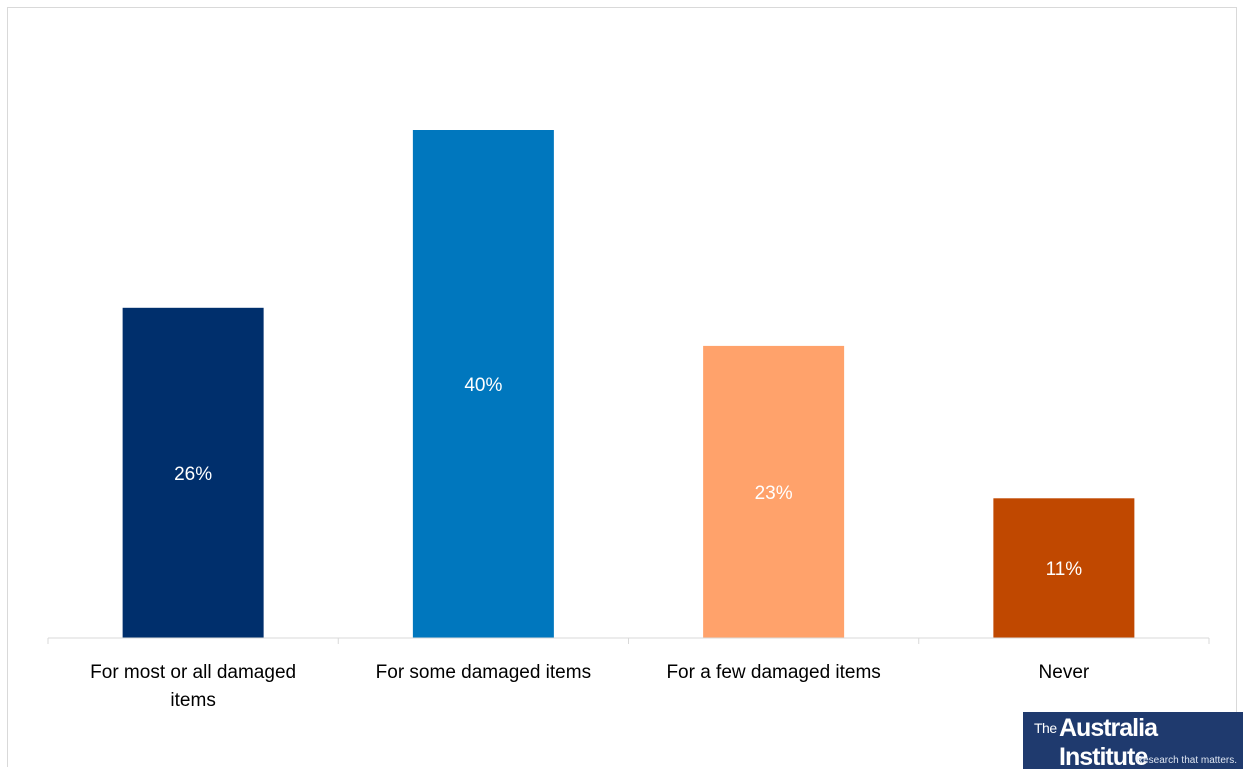  I want to click on data-label-1: 26%, so click(193, 474).